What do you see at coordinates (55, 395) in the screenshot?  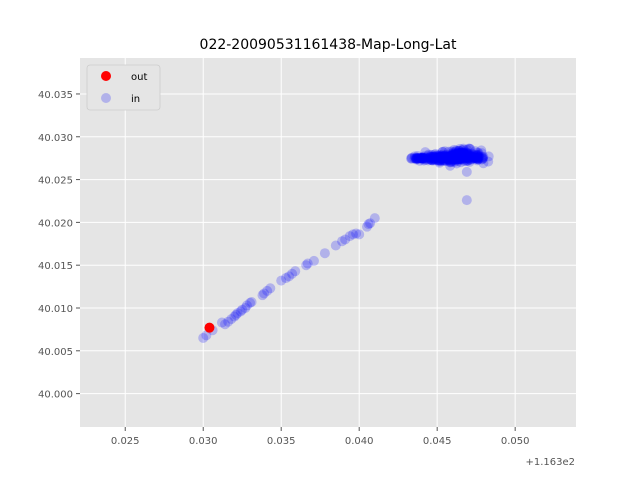 I see `y-tick-label: 40.000` at bounding box center [55, 395].